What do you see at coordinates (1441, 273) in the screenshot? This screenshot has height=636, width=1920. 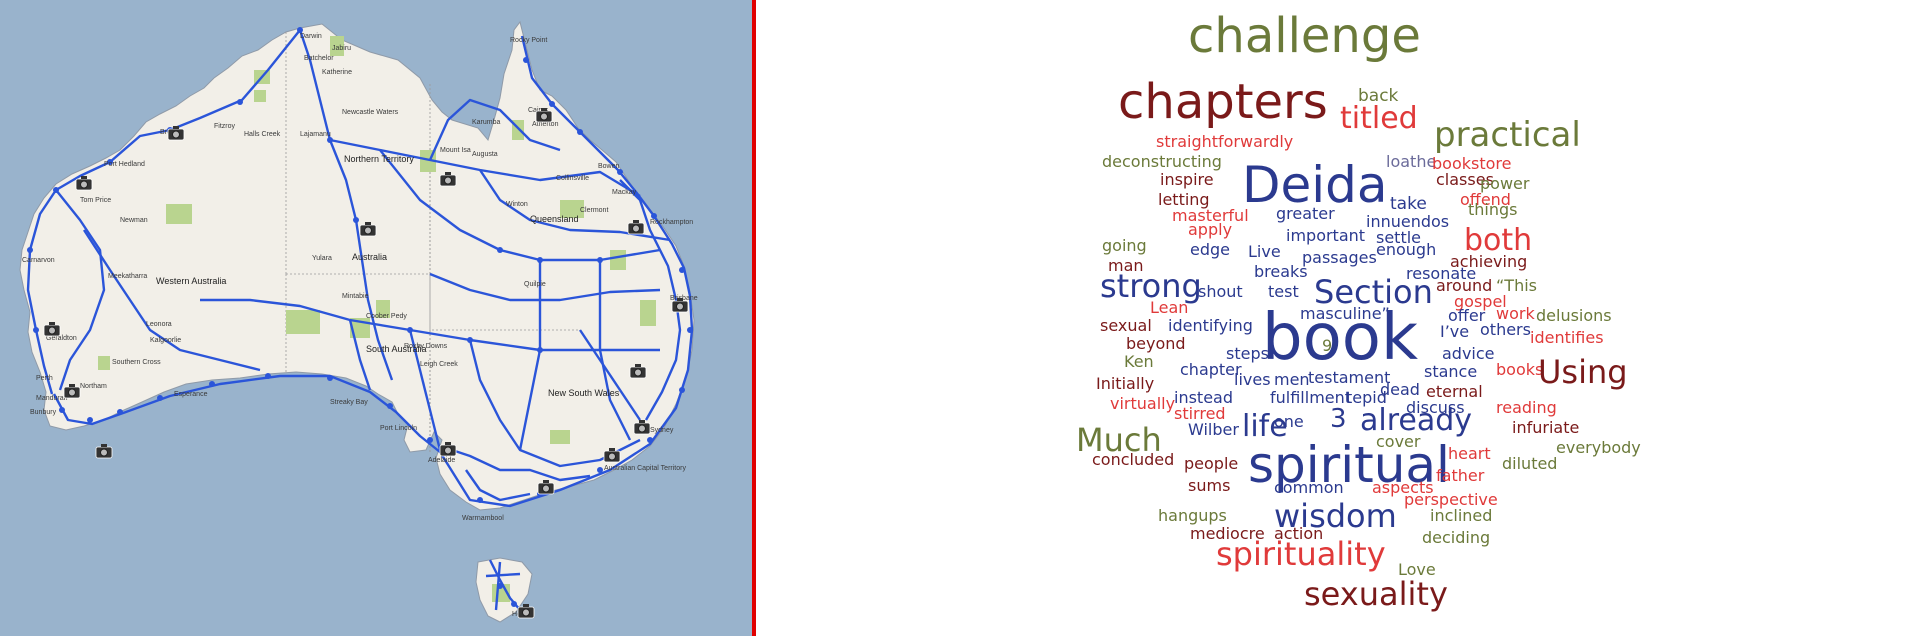 I see `cloud-word: resonate` at bounding box center [1441, 273].